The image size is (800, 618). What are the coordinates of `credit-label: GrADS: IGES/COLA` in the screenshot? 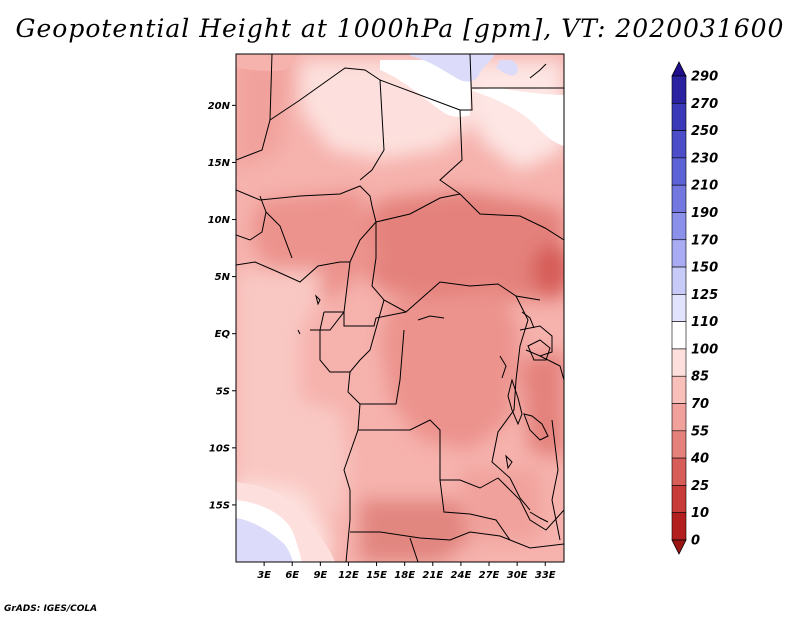 It's located at (51, 609).